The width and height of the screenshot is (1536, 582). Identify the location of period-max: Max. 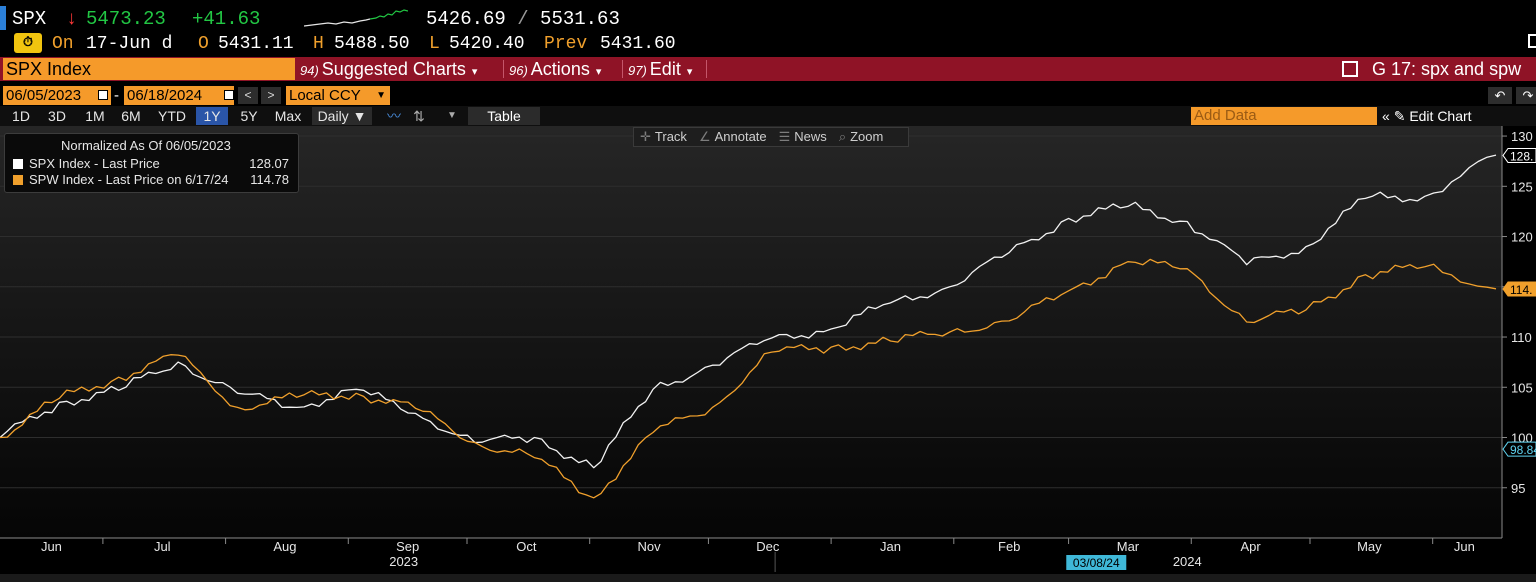
(288, 116).